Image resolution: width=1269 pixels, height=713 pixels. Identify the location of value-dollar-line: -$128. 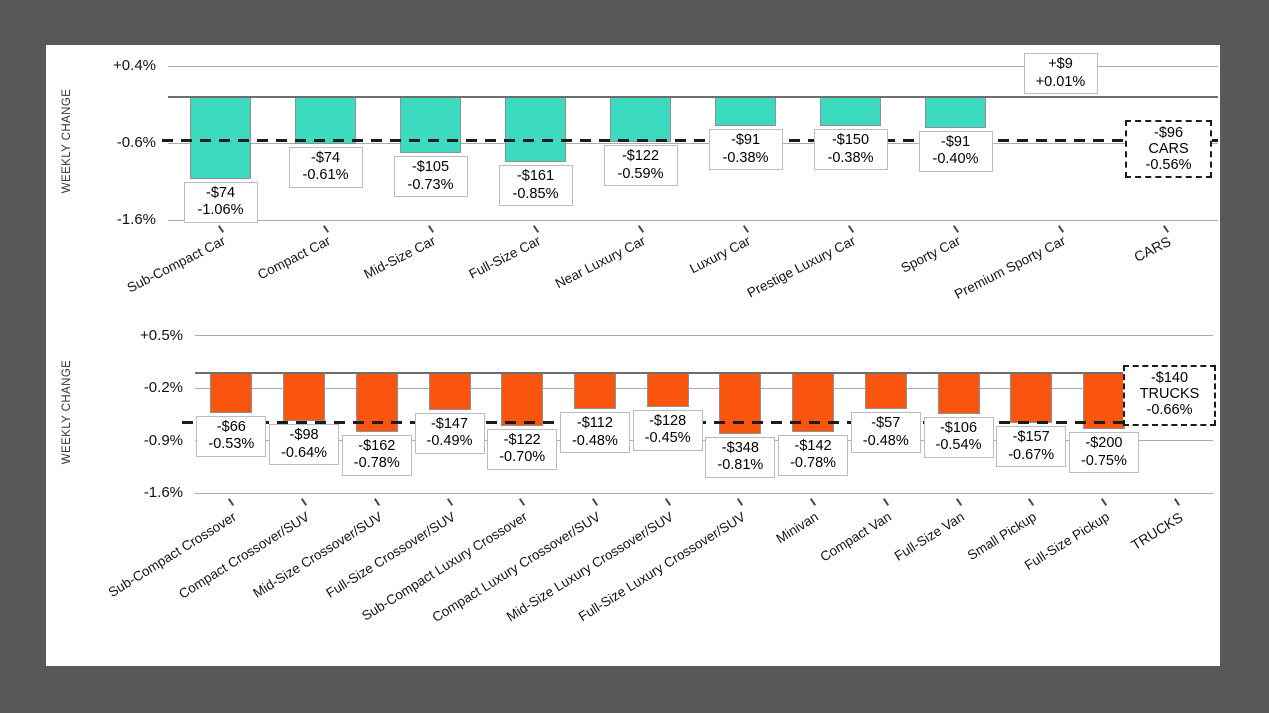
(668, 420).